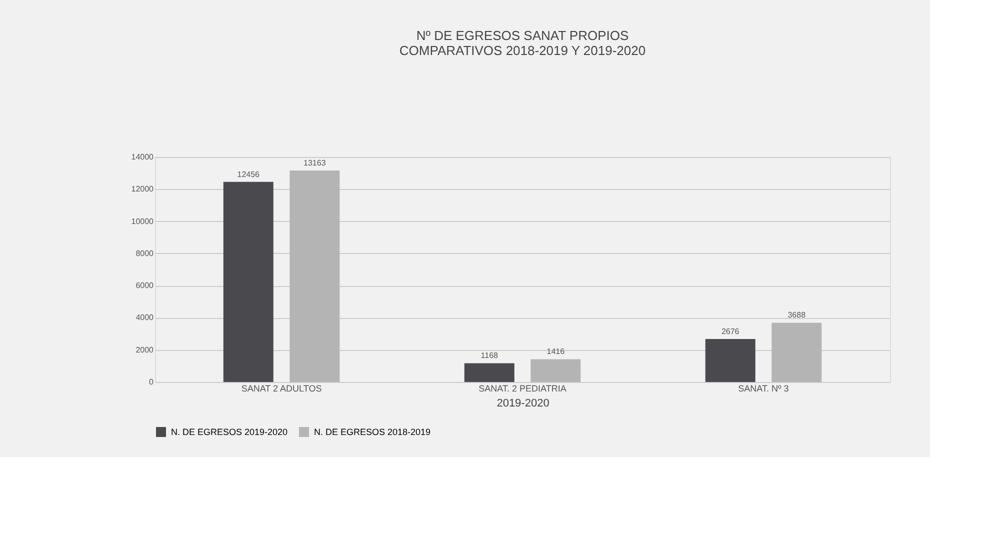  Describe the element at coordinates (315, 163) in the screenshot. I see `data-label: 13163` at that location.